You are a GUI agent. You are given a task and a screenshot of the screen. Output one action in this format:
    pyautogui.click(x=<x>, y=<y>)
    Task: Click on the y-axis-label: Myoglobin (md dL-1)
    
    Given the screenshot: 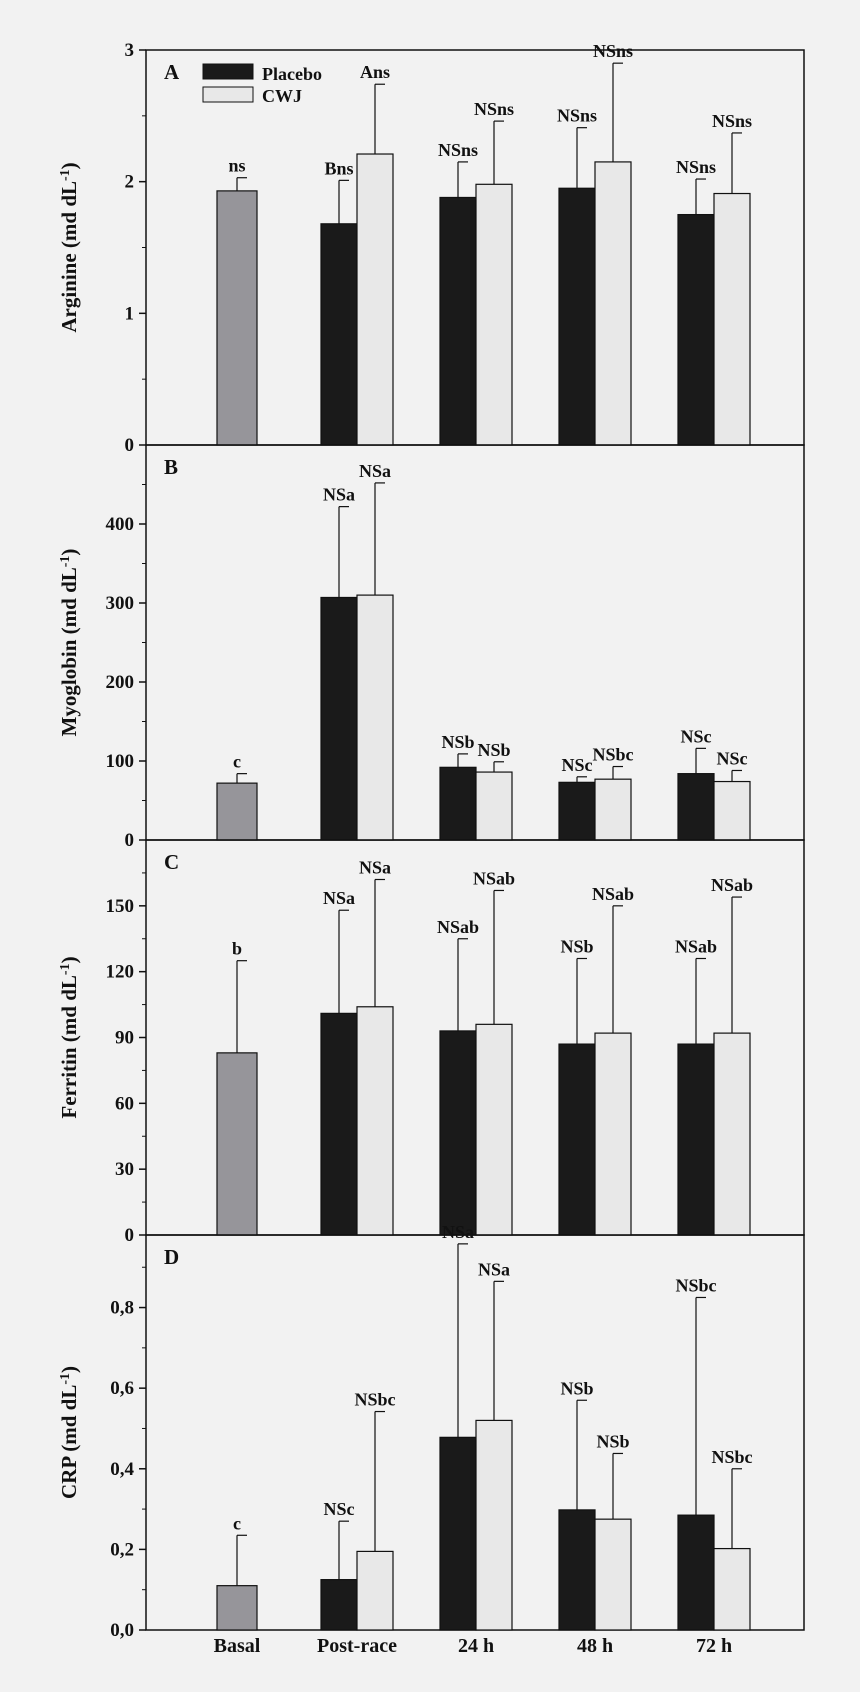 What is the action you would take?
    pyautogui.click(x=69, y=643)
    